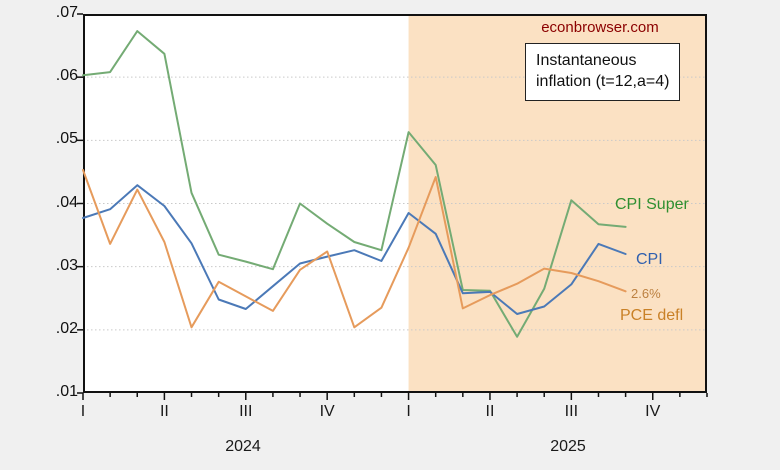  Describe the element at coordinates (603, 72) in the screenshot. I see `annotation-box: Instantaneous inflation (t=12,a=4)` at that location.